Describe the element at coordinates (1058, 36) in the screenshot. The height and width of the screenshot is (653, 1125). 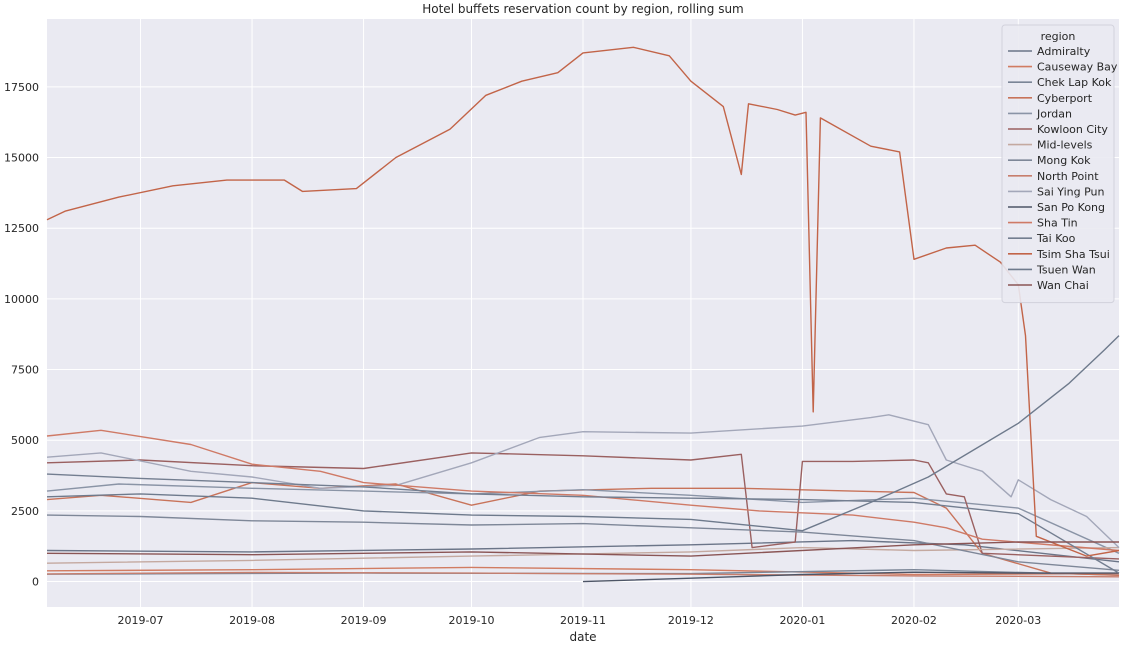
I see `legend-title: region` at that location.